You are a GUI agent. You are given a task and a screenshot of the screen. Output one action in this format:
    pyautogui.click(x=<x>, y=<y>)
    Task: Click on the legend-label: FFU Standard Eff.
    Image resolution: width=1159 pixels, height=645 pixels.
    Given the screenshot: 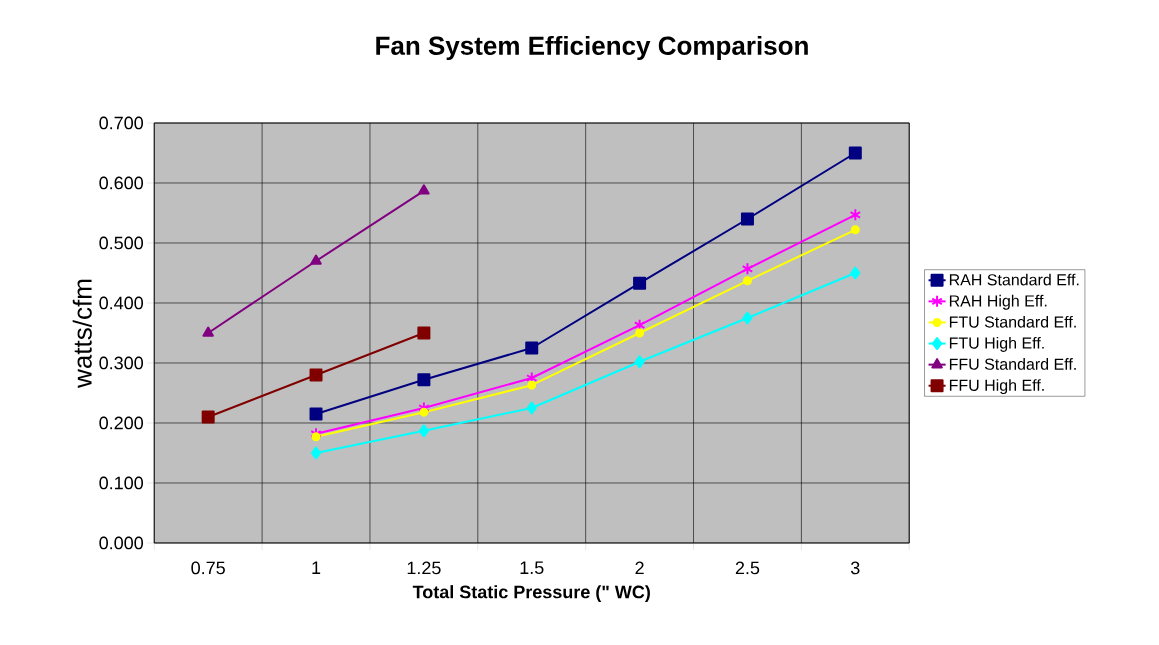 What is the action you would take?
    pyautogui.click(x=1012, y=364)
    